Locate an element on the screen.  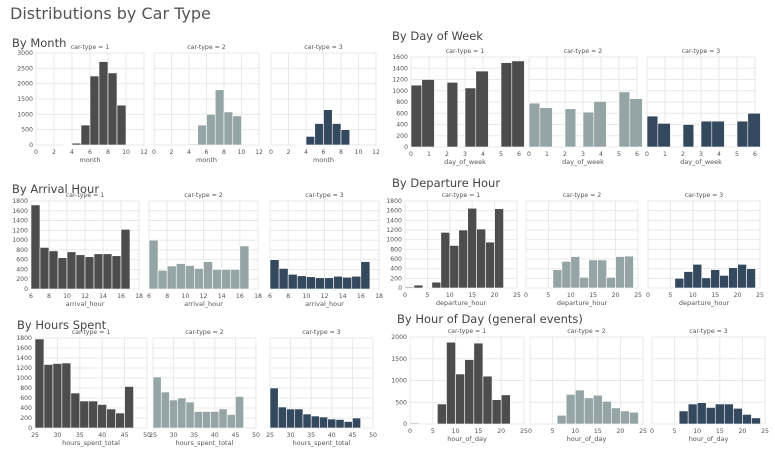
y-tick-label: 1800 is located at coordinates (20, 201).